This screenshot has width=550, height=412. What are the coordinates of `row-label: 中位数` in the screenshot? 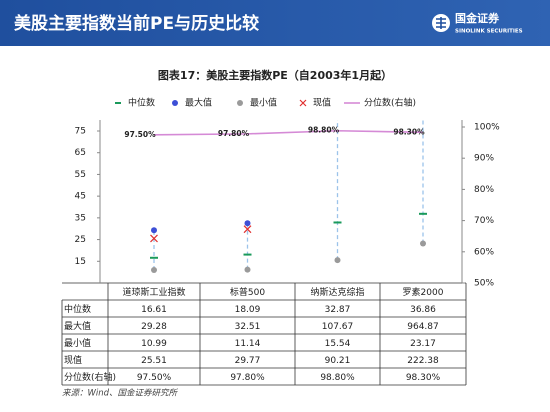 It's located at (77, 309).